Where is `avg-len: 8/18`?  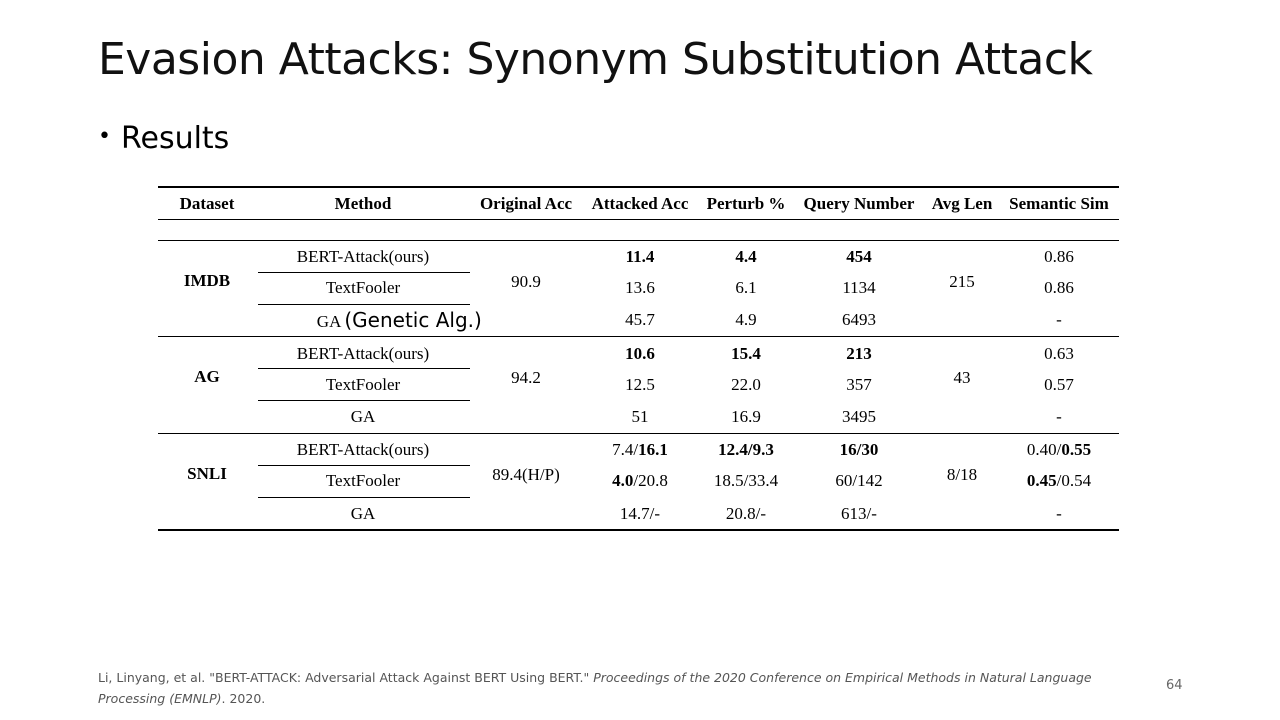 avg-len: 8/18 is located at coordinates (962, 474).